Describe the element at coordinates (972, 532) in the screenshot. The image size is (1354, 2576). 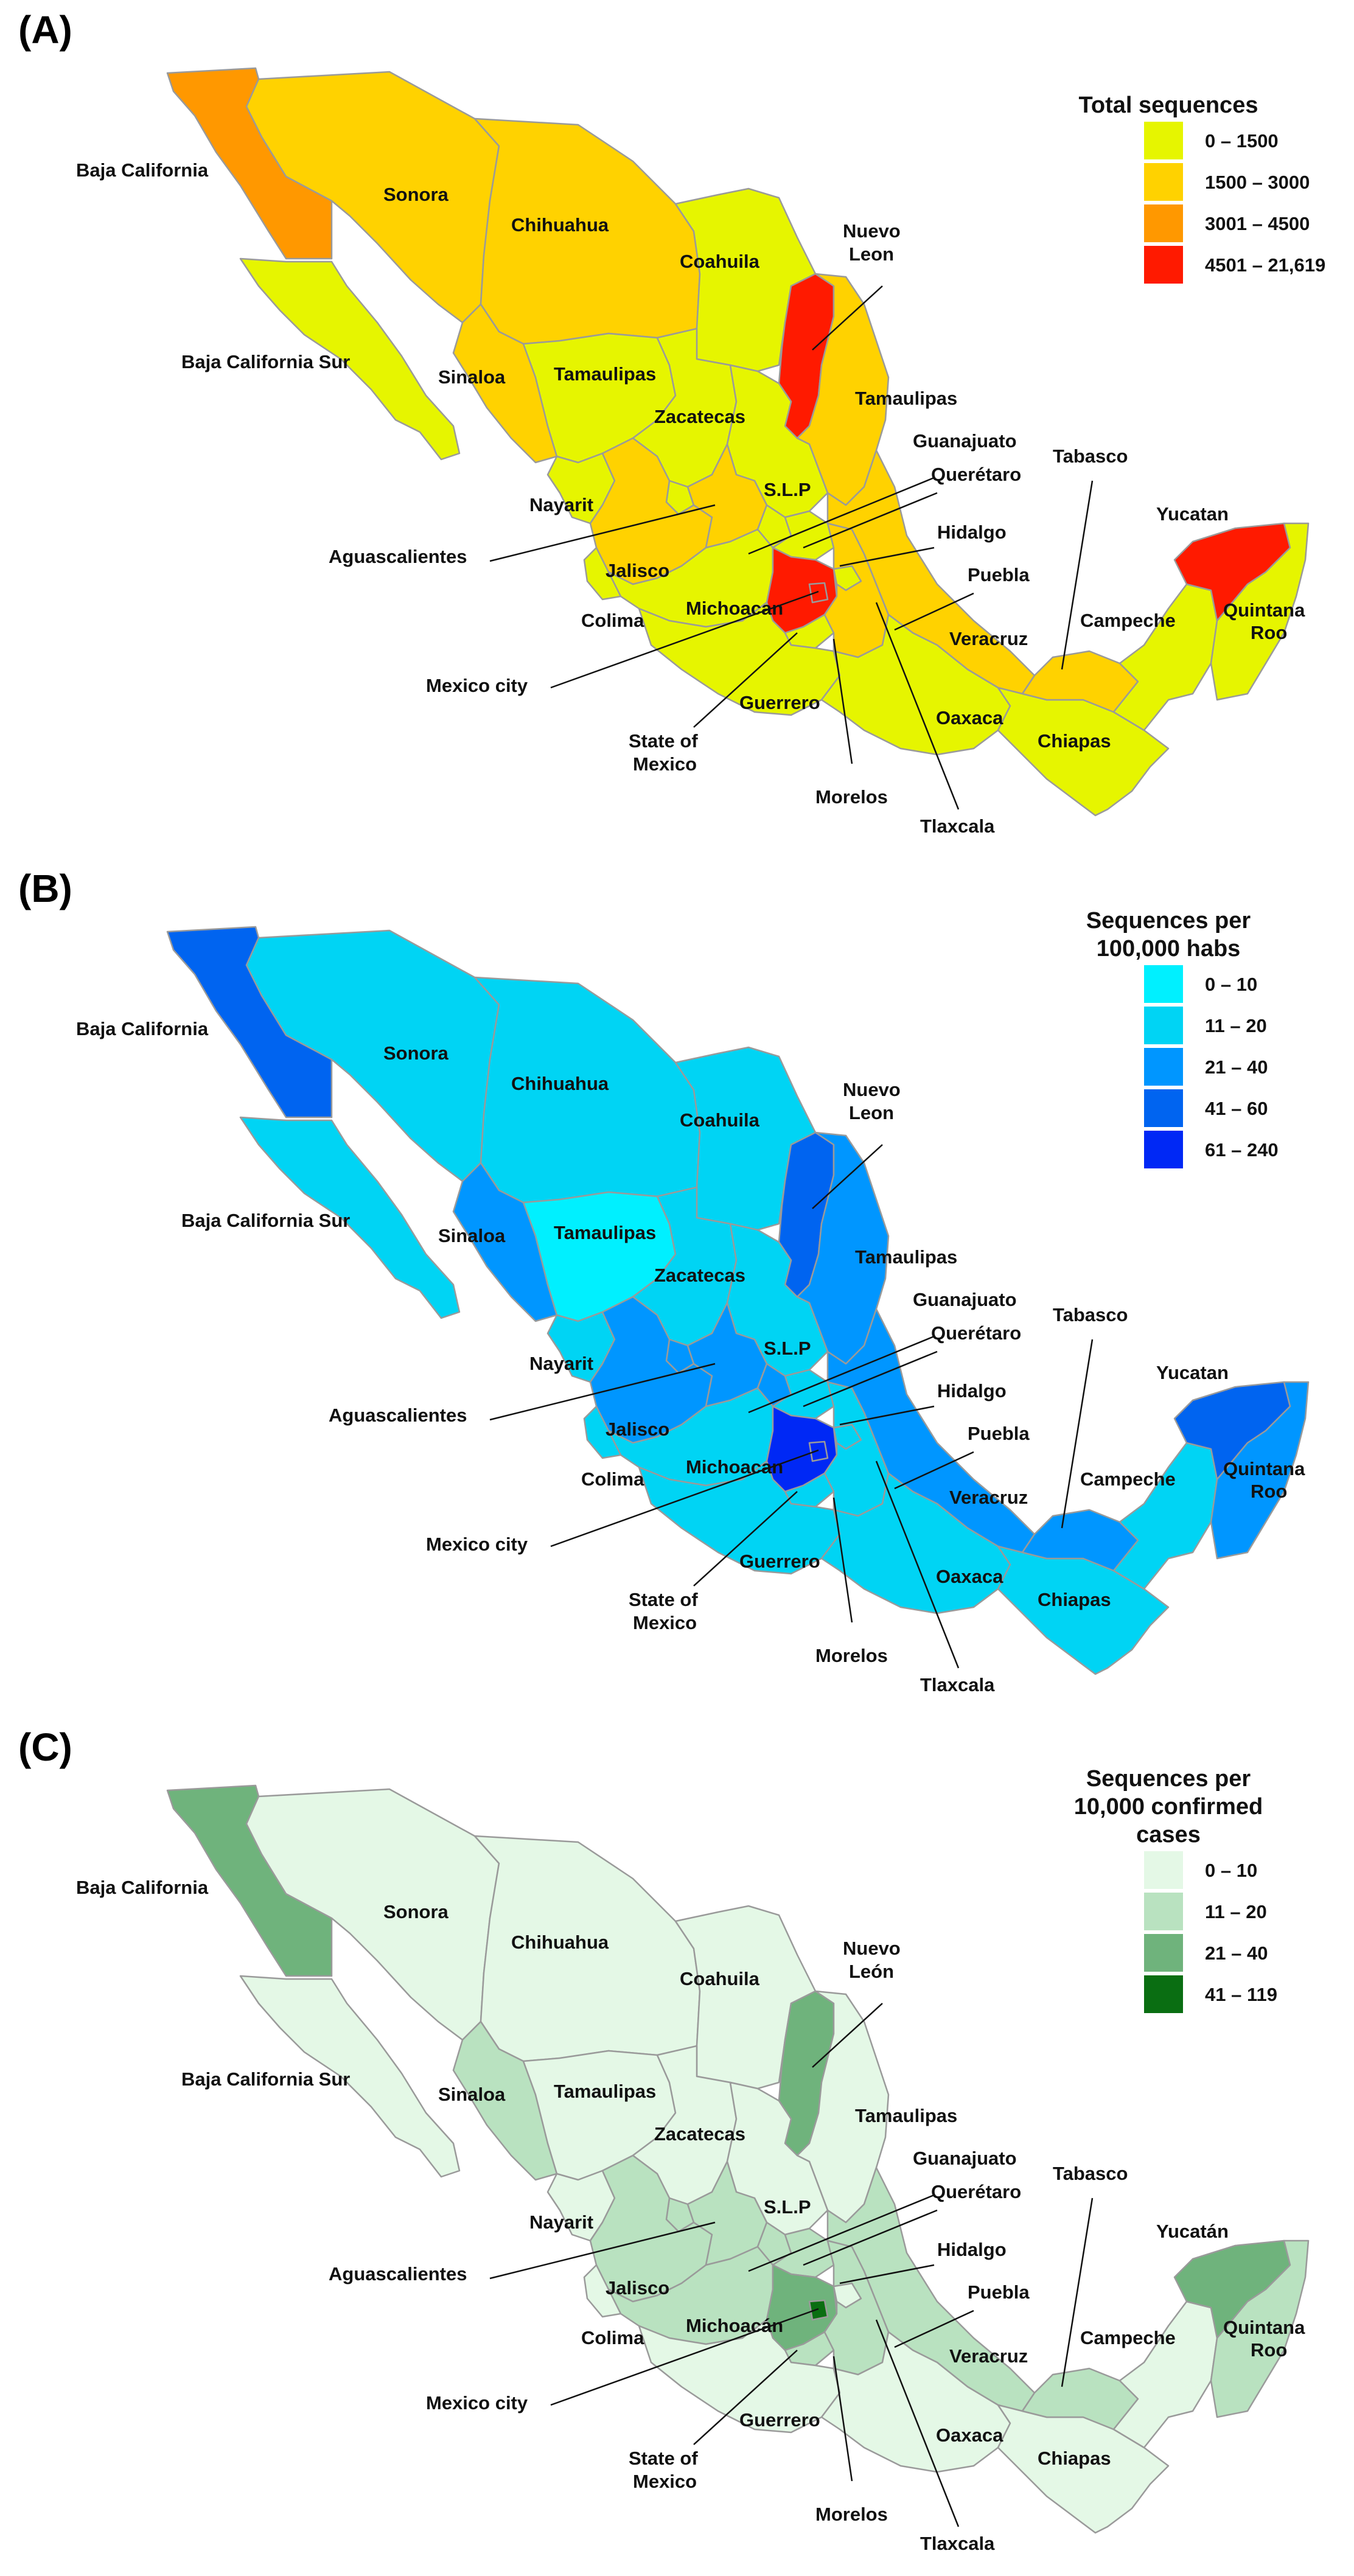
I see `label-hidalgo: Hidalgo` at that location.